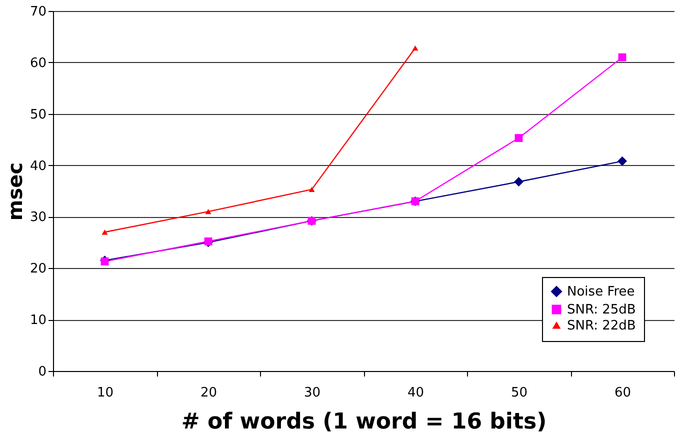 The width and height of the screenshot is (680, 437). Describe the element at coordinates (415, 393) in the screenshot. I see `x-tick-label: 40` at that location.